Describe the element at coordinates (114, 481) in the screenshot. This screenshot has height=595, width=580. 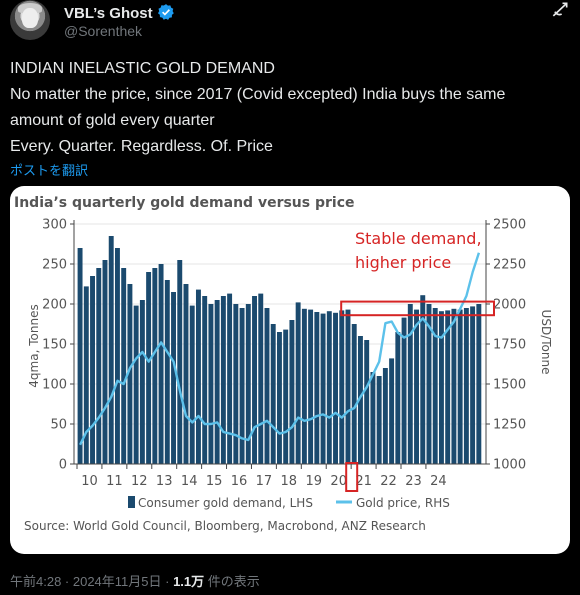
I see `x-tick-label: 11` at that location.